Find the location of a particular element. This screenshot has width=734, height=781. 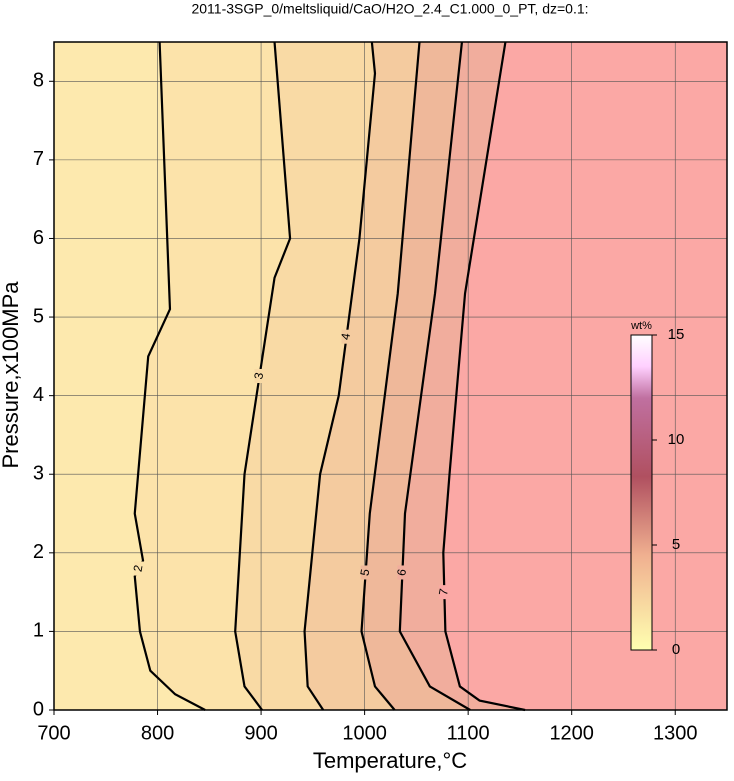

x-tick-label: 1000 is located at coordinates (364, 733).